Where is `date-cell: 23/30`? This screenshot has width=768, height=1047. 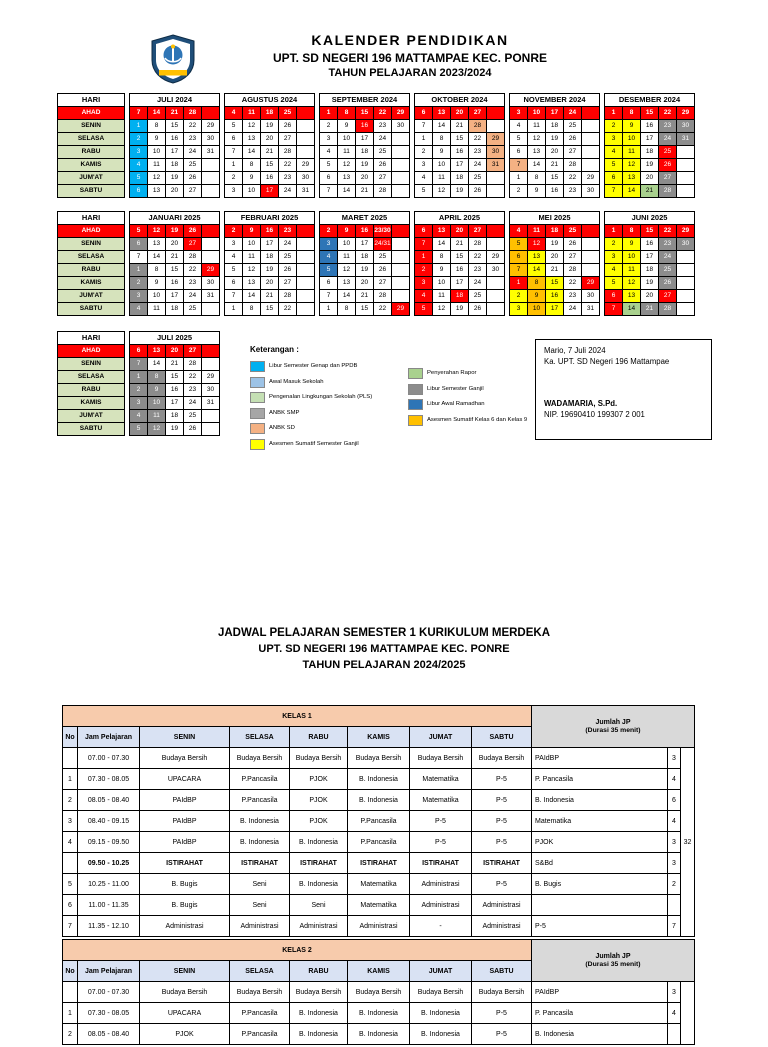
date-cell: 23/30 is located at coordinates (382, 231).